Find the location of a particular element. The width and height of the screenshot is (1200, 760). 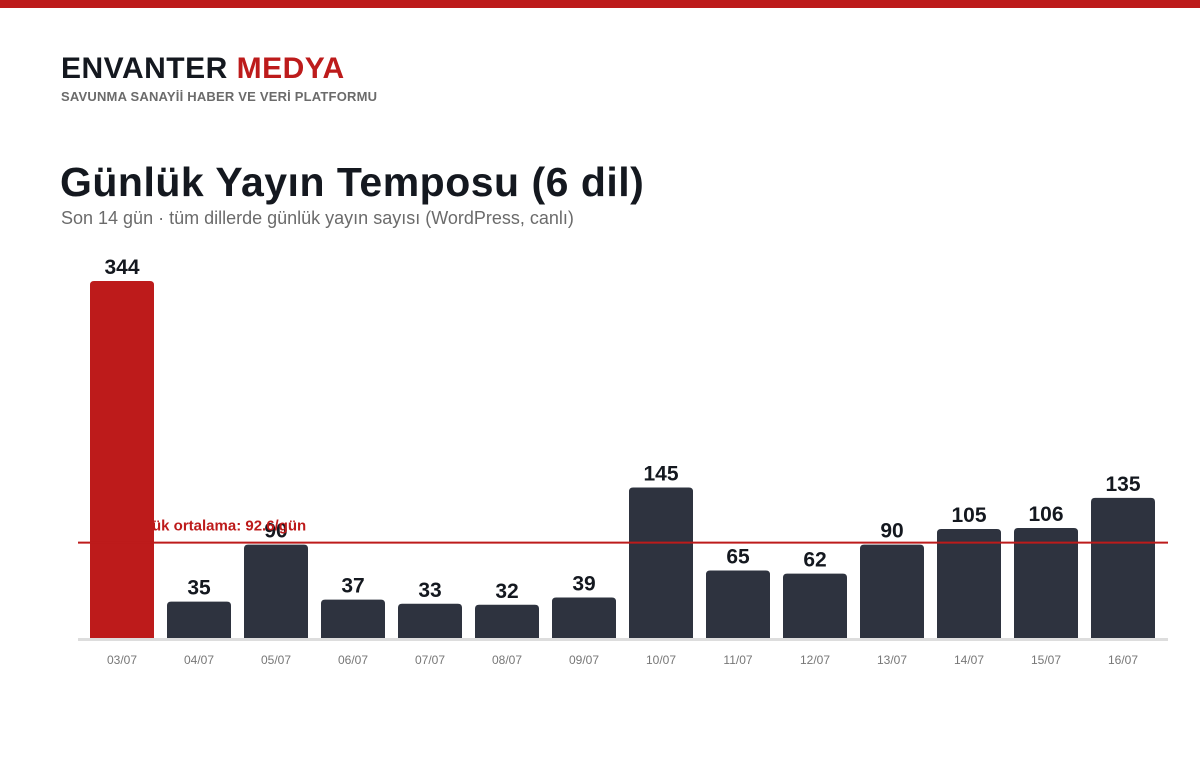

bar-value-label: 35 is located at coordinates (199, 588).